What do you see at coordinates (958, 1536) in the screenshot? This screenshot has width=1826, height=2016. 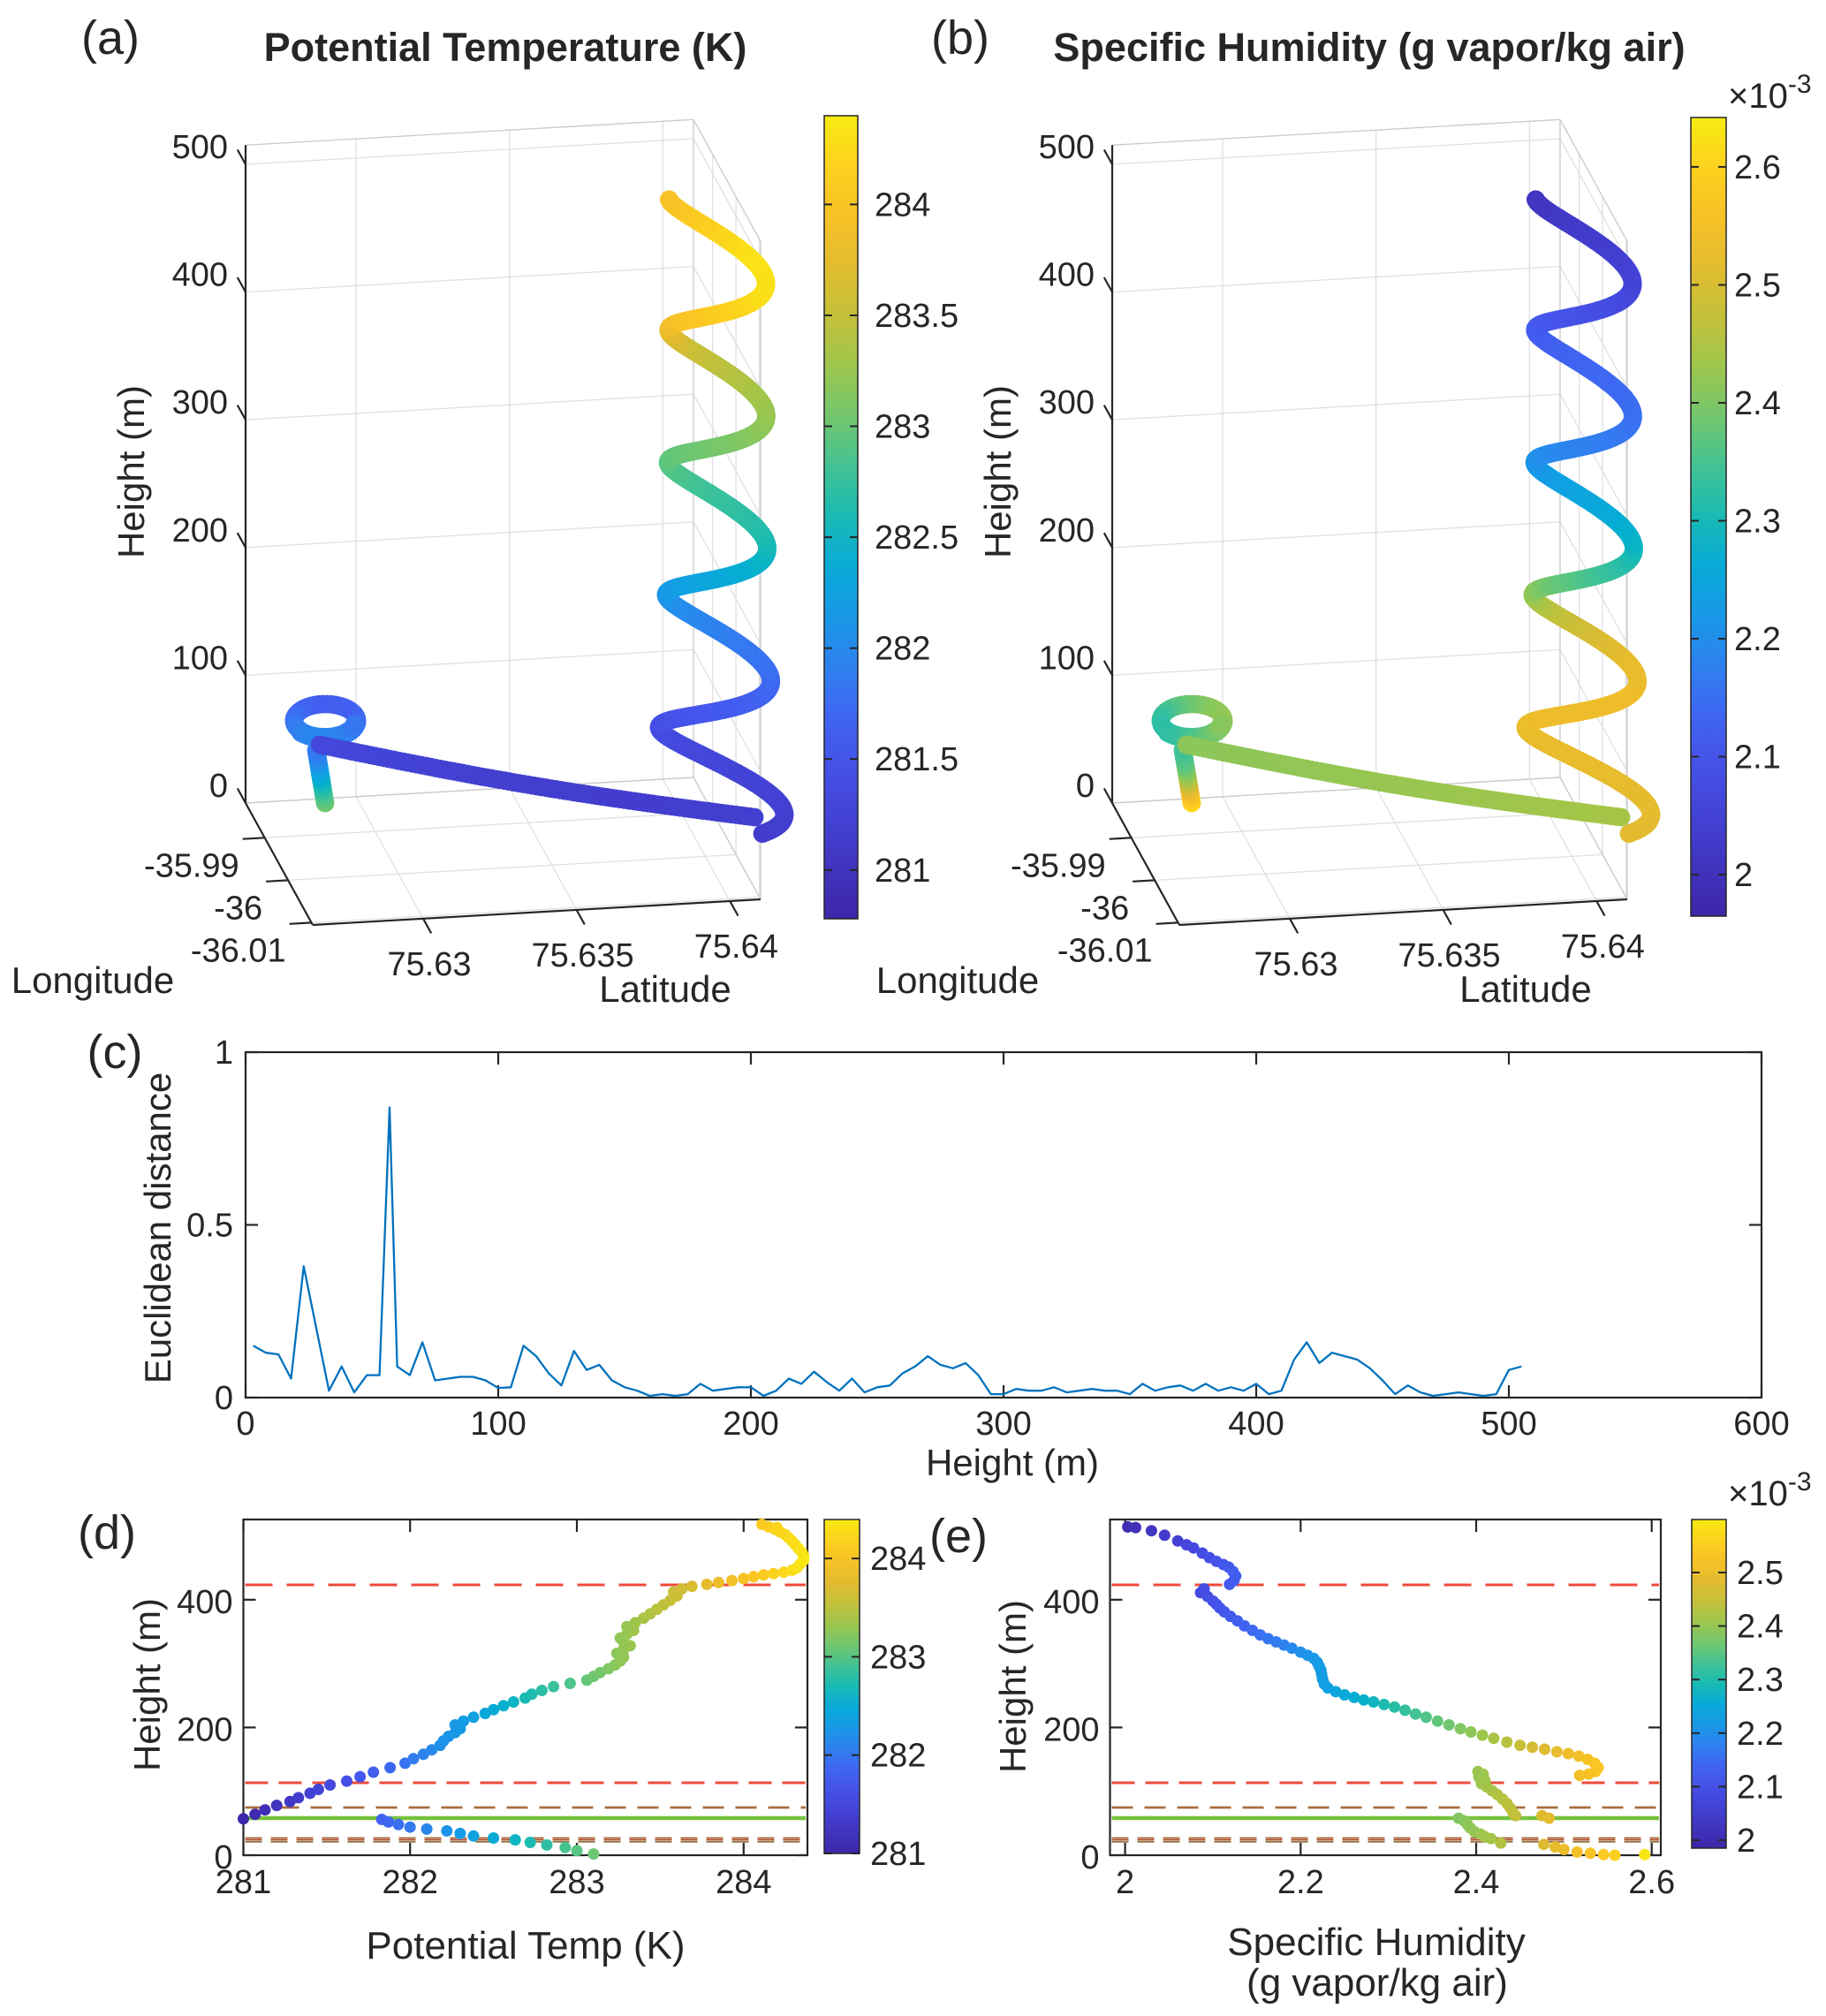 I see `svg-text: (e)` at bounding box center [958, 1536].